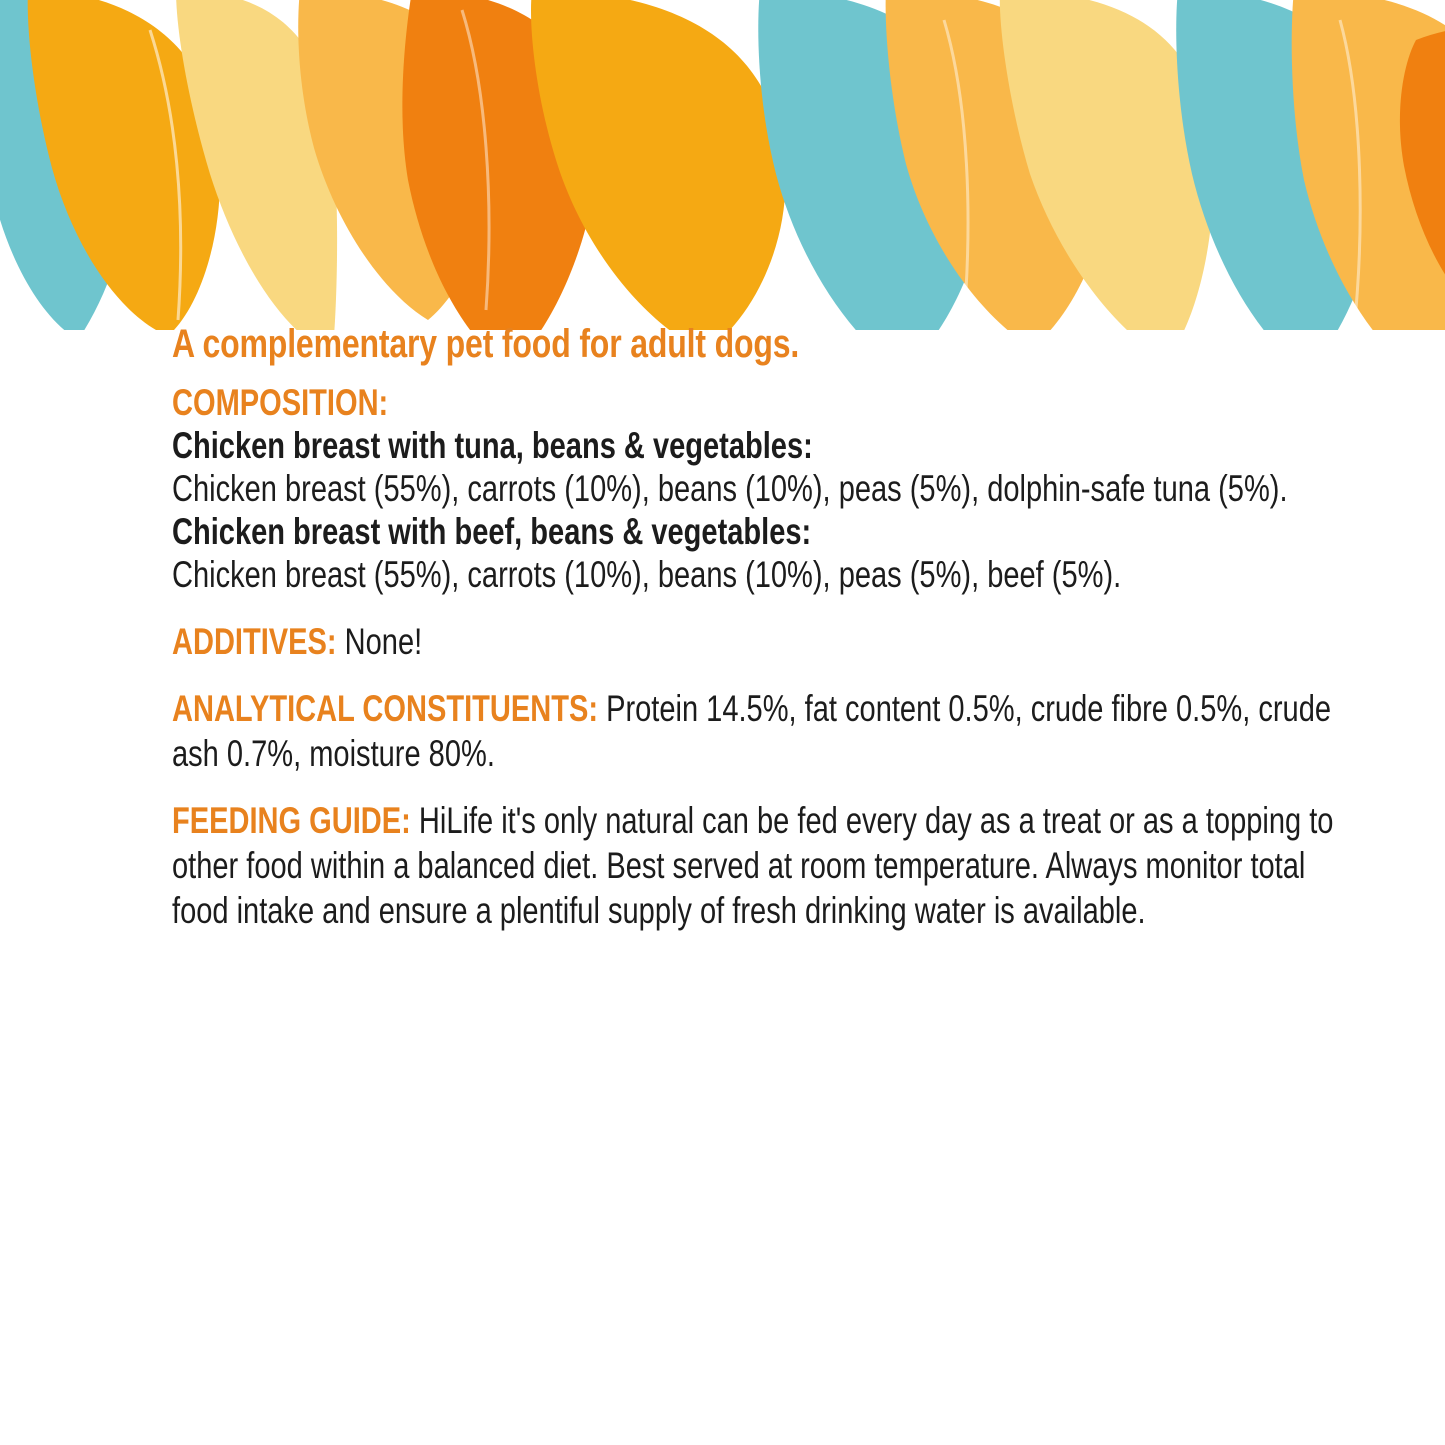  What do you see at coordinates (1279, 165) in the screenshot?
I see `teal-stroke-far-right` at bounding box center [1279, 165].